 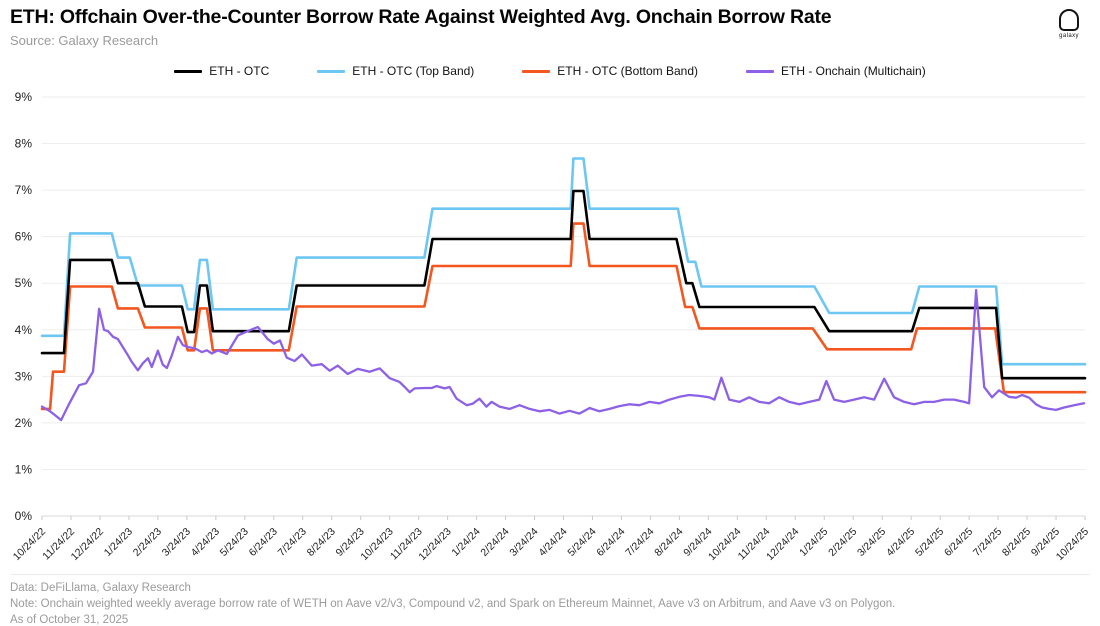 I want to click on x-tick-label: 5/24/24, so click(x=581, y=542).